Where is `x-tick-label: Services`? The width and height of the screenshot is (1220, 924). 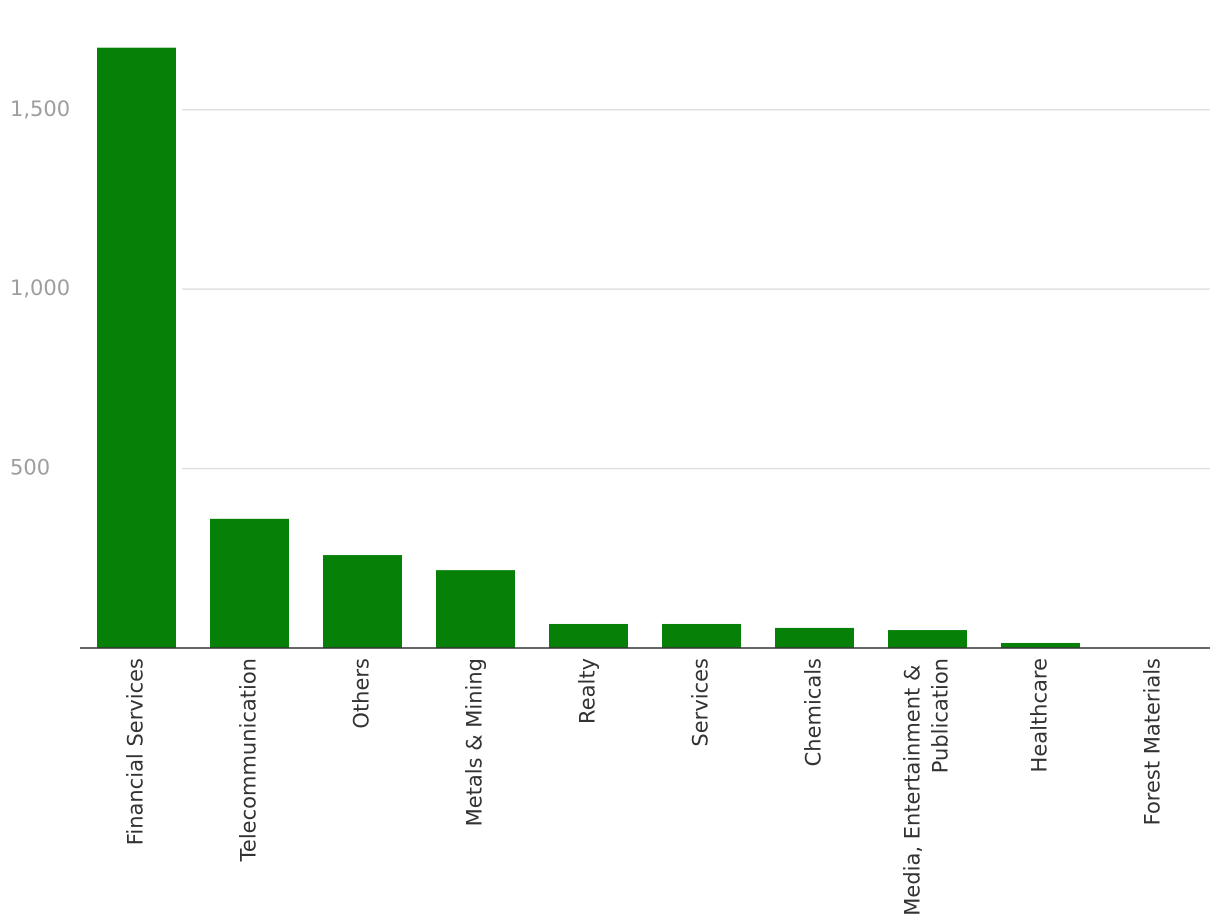
x-tick-label: Services is located at coordinates (701, 702).